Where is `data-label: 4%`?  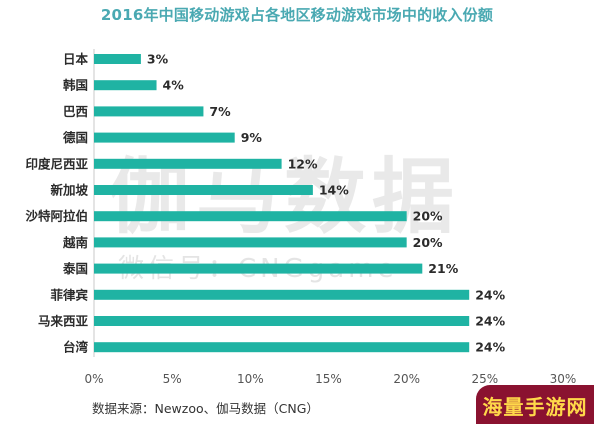 data-label: 4% is located at coordinates (174, 85).